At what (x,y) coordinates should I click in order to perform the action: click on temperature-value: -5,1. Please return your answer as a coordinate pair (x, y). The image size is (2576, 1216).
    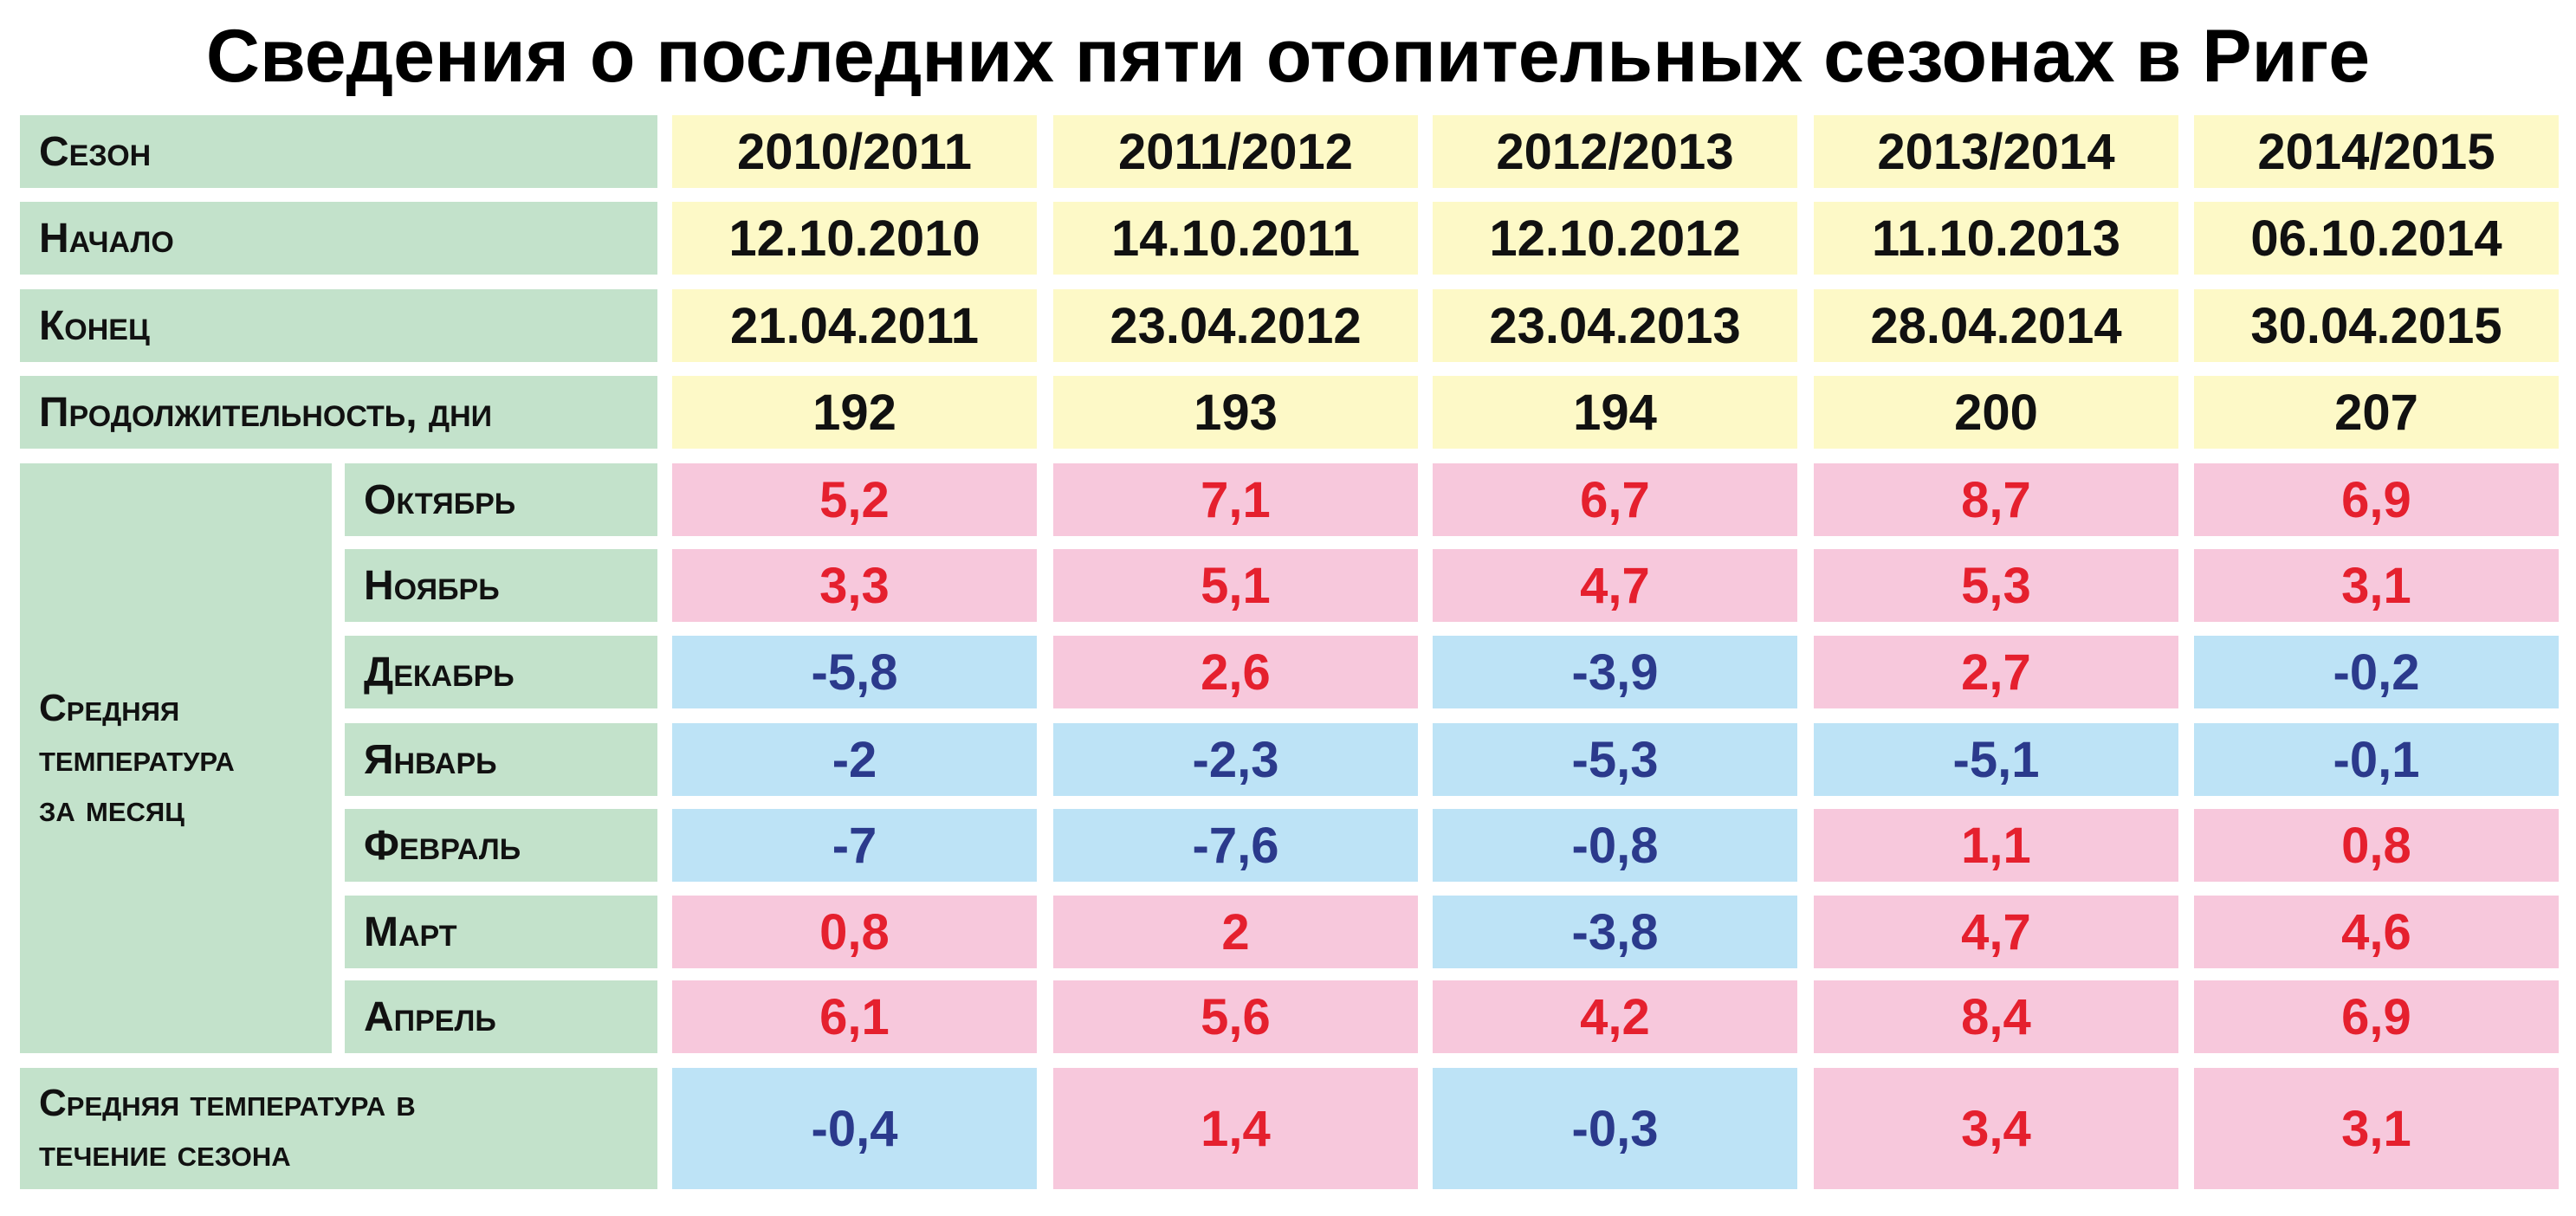
    Looking at the image, I should click on (1996, 759).